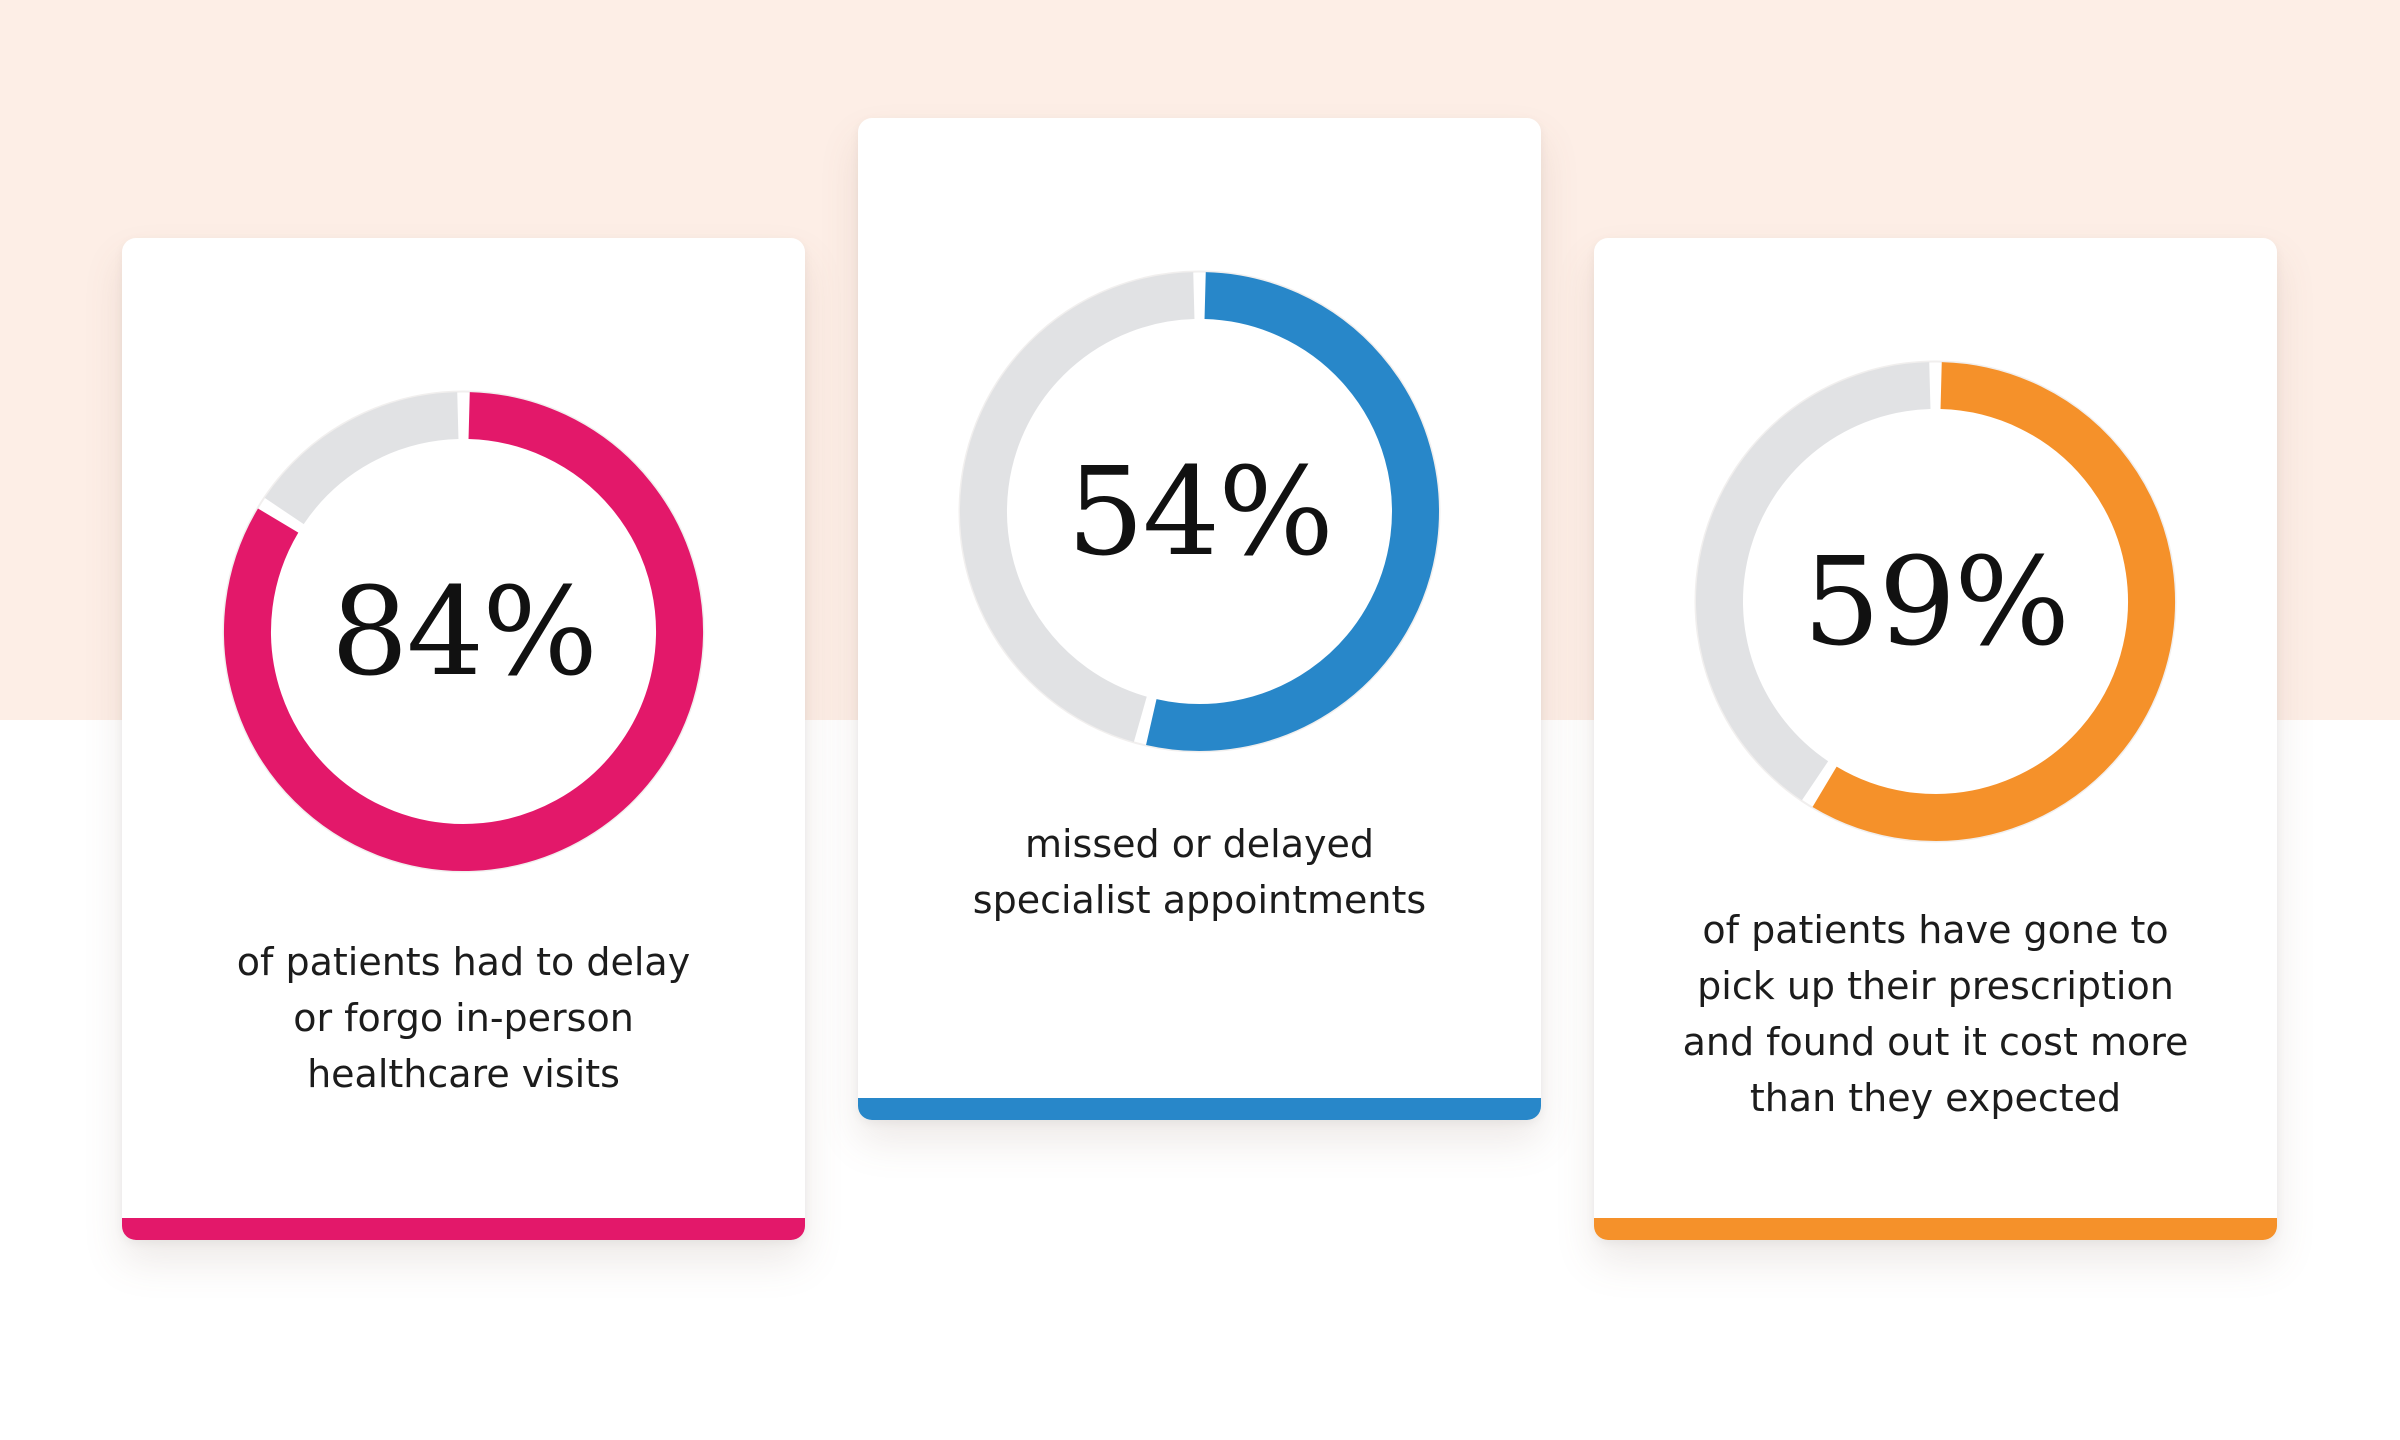  I want to click on donut-chart: 54%, so click(1199, 511).